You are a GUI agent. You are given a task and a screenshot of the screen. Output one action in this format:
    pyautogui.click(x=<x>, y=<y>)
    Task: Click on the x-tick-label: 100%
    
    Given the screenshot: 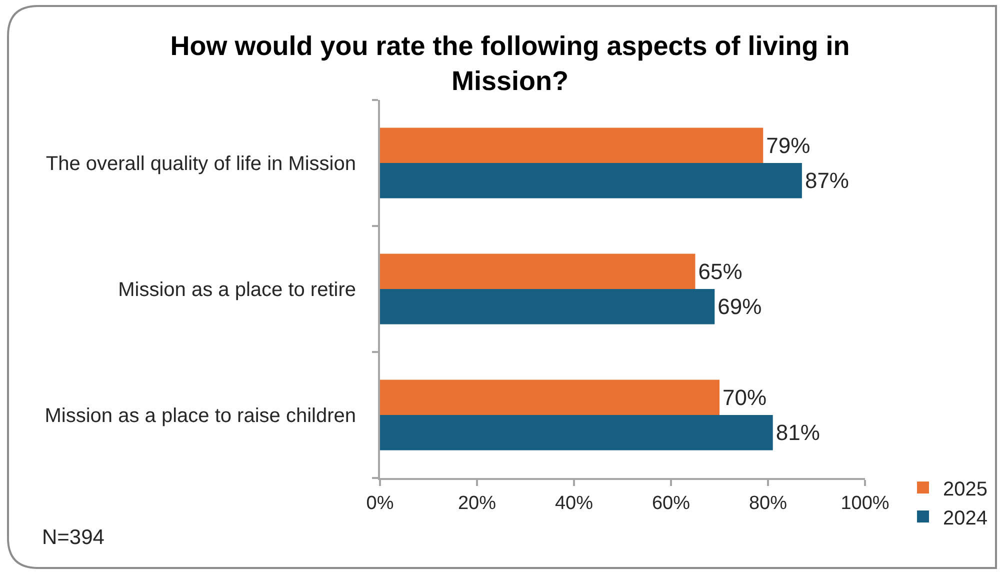 What is the action you would take?
    pyautogui.click(x=865, y=503)
    